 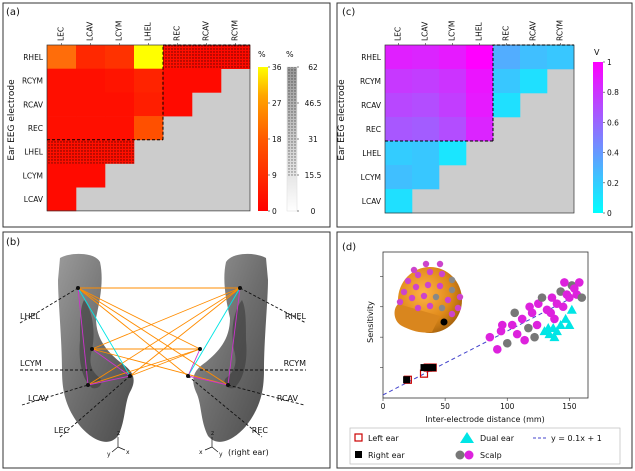 What do you see at coordinates (383, 406) in the screenshot?
I see `x-tick-label: 0` at bounding box center [383, 406].